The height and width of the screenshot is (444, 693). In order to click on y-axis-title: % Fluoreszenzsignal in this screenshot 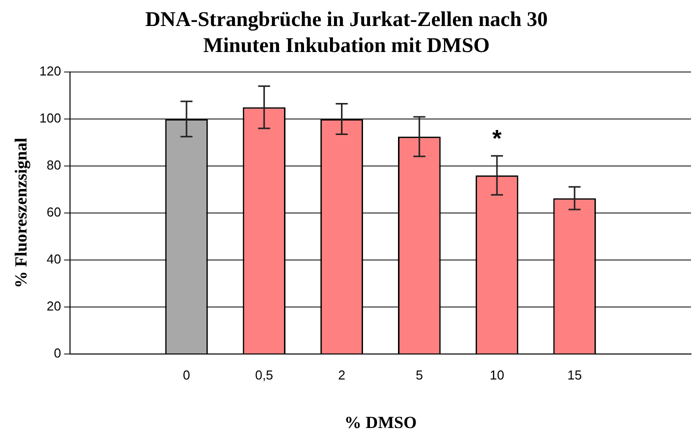, I will do `click(21, 213)`.